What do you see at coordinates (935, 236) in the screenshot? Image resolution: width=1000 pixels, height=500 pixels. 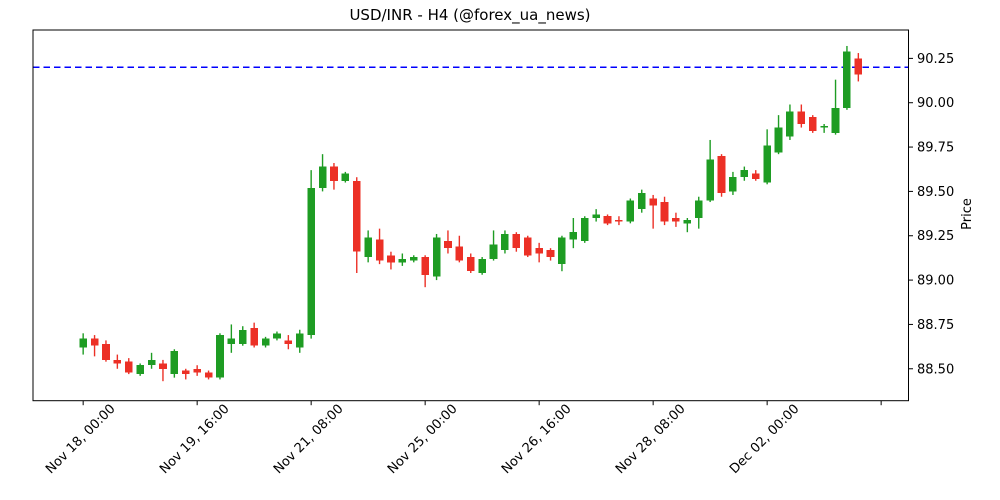 I see `y-tick-label: 89.25` at bounding box center [935, 236].